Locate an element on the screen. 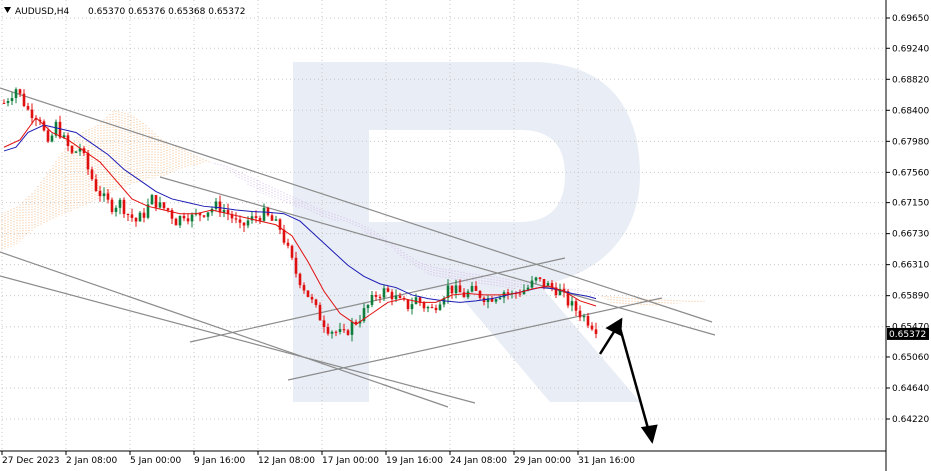 This screenshot has height=471, width=931. price-tick-label: 0.68400 is located at coordinates (910, 111).